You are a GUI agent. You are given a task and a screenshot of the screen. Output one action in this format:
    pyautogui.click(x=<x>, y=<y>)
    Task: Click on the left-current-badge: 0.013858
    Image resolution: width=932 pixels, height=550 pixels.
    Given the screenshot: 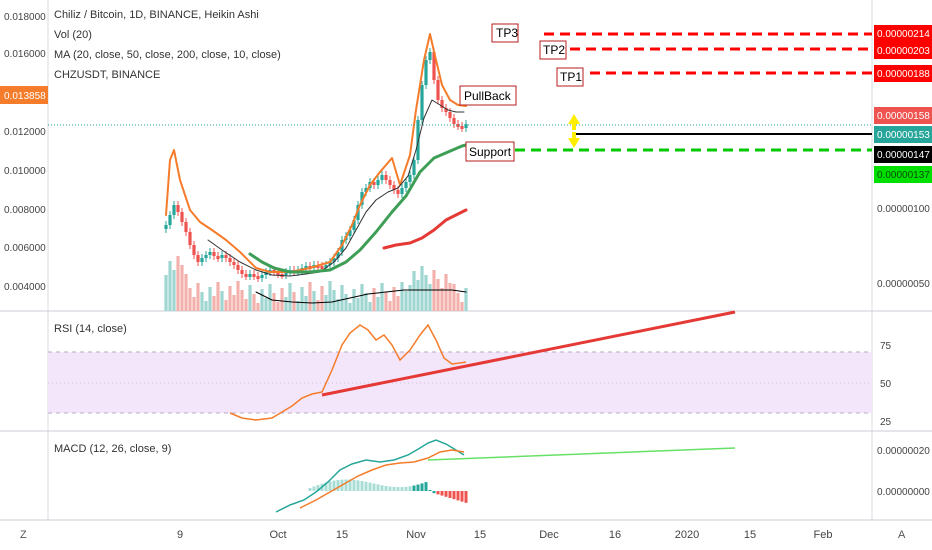 What is the action you would take?
    pyautogui.click(x=25, y=96)
    